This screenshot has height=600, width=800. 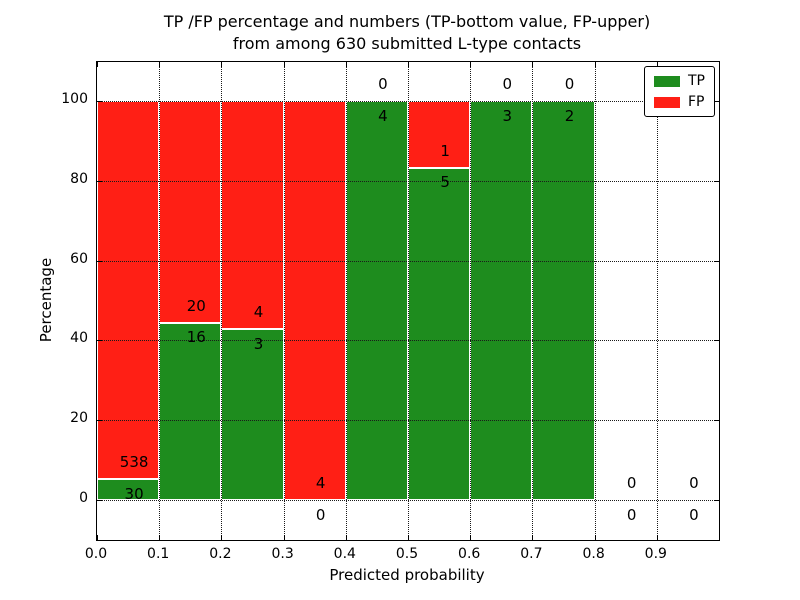 What do you see at coordinates (196, 337) in the screenshot?
I see `tp-count-label: 16` at bounding box center [196, 337].